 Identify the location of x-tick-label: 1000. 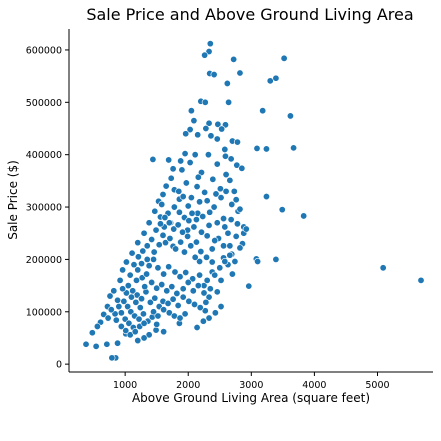
(125, 385).